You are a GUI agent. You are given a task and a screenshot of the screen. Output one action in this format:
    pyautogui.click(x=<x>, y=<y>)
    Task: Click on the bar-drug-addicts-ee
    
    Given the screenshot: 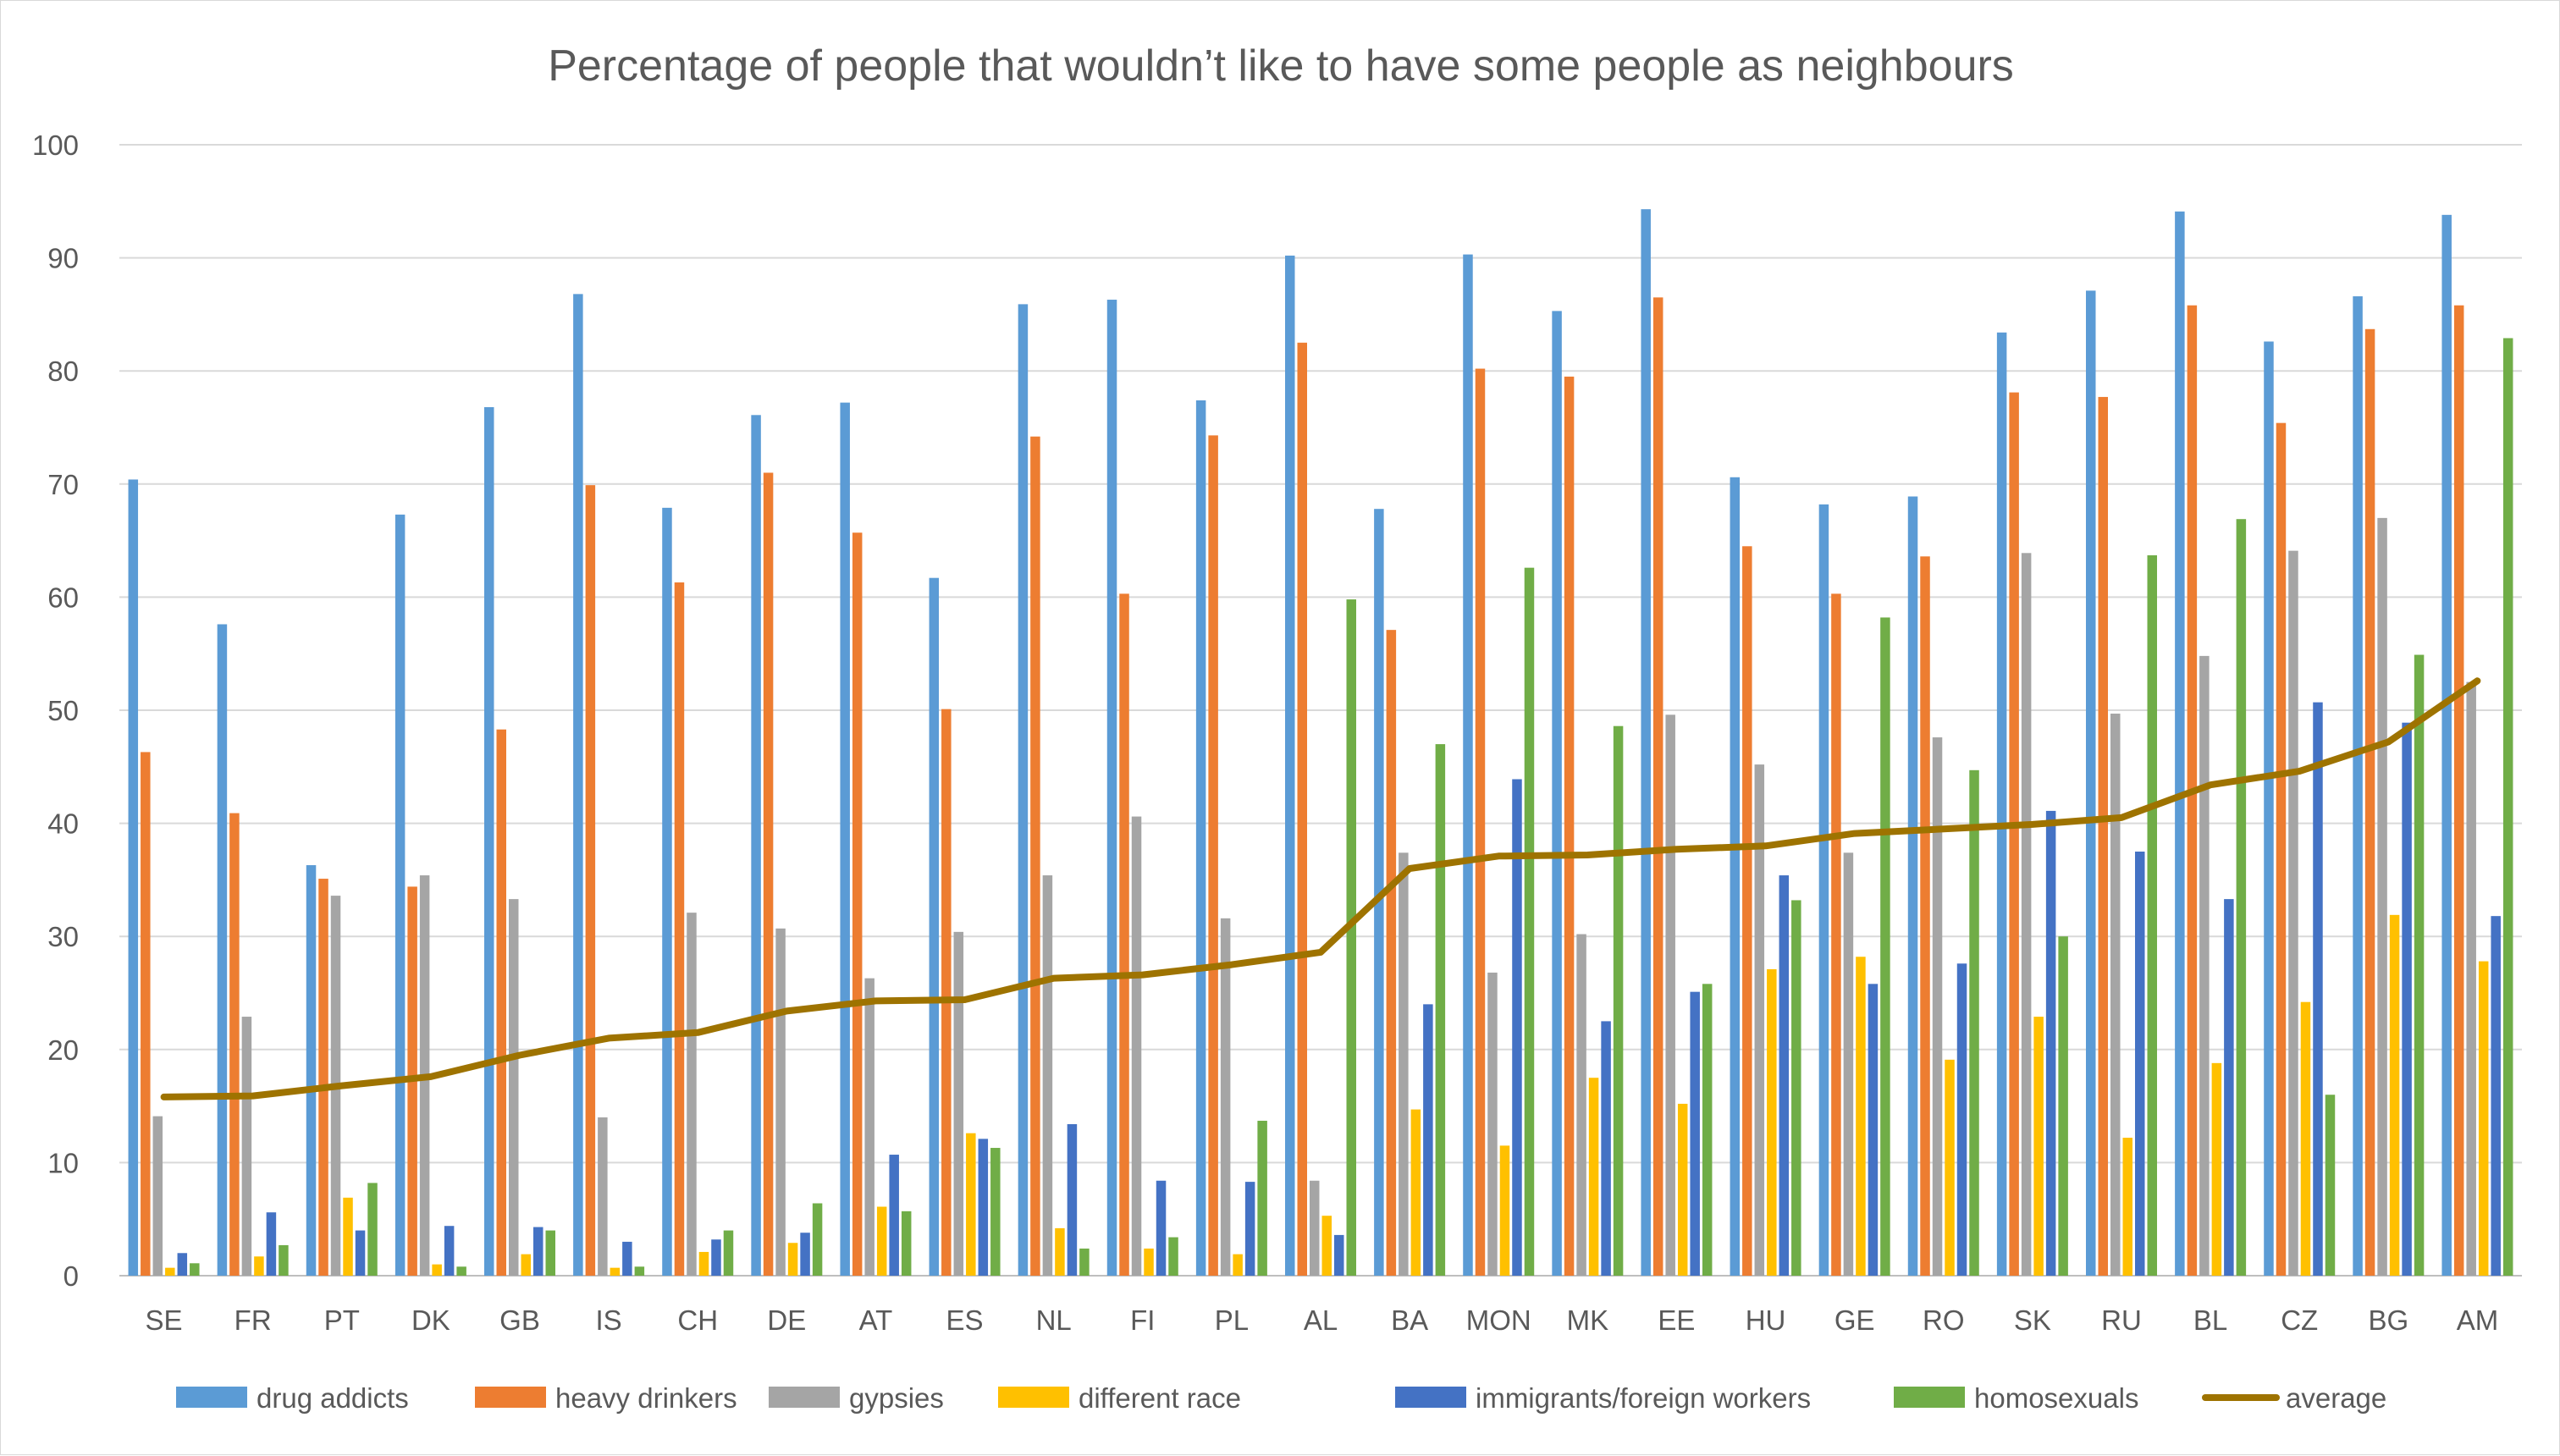 What is the action you would take?
    pyautogui.click(x=1646, y=743)
    